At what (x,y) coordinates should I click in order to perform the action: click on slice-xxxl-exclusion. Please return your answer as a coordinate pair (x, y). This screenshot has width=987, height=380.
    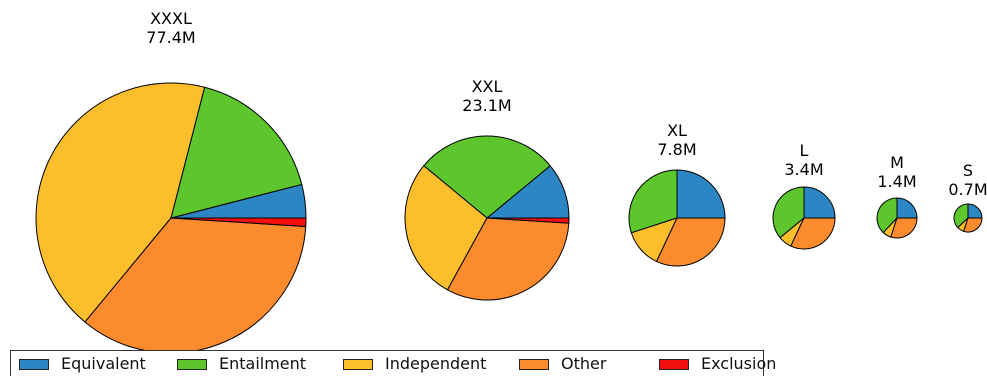
    Looking at the image, I should click on (238, 222).